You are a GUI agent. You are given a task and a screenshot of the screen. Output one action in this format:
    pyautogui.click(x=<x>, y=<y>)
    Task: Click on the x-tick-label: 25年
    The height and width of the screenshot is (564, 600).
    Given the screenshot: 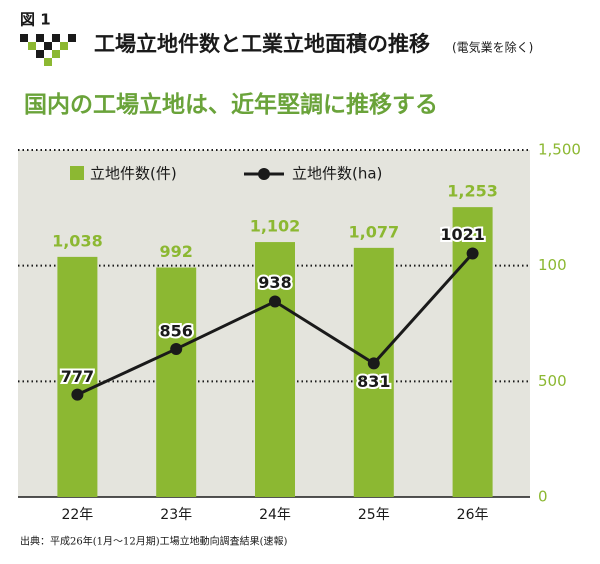 What is the action you would take?
    pyautogui.click(x=374, y=515)
    